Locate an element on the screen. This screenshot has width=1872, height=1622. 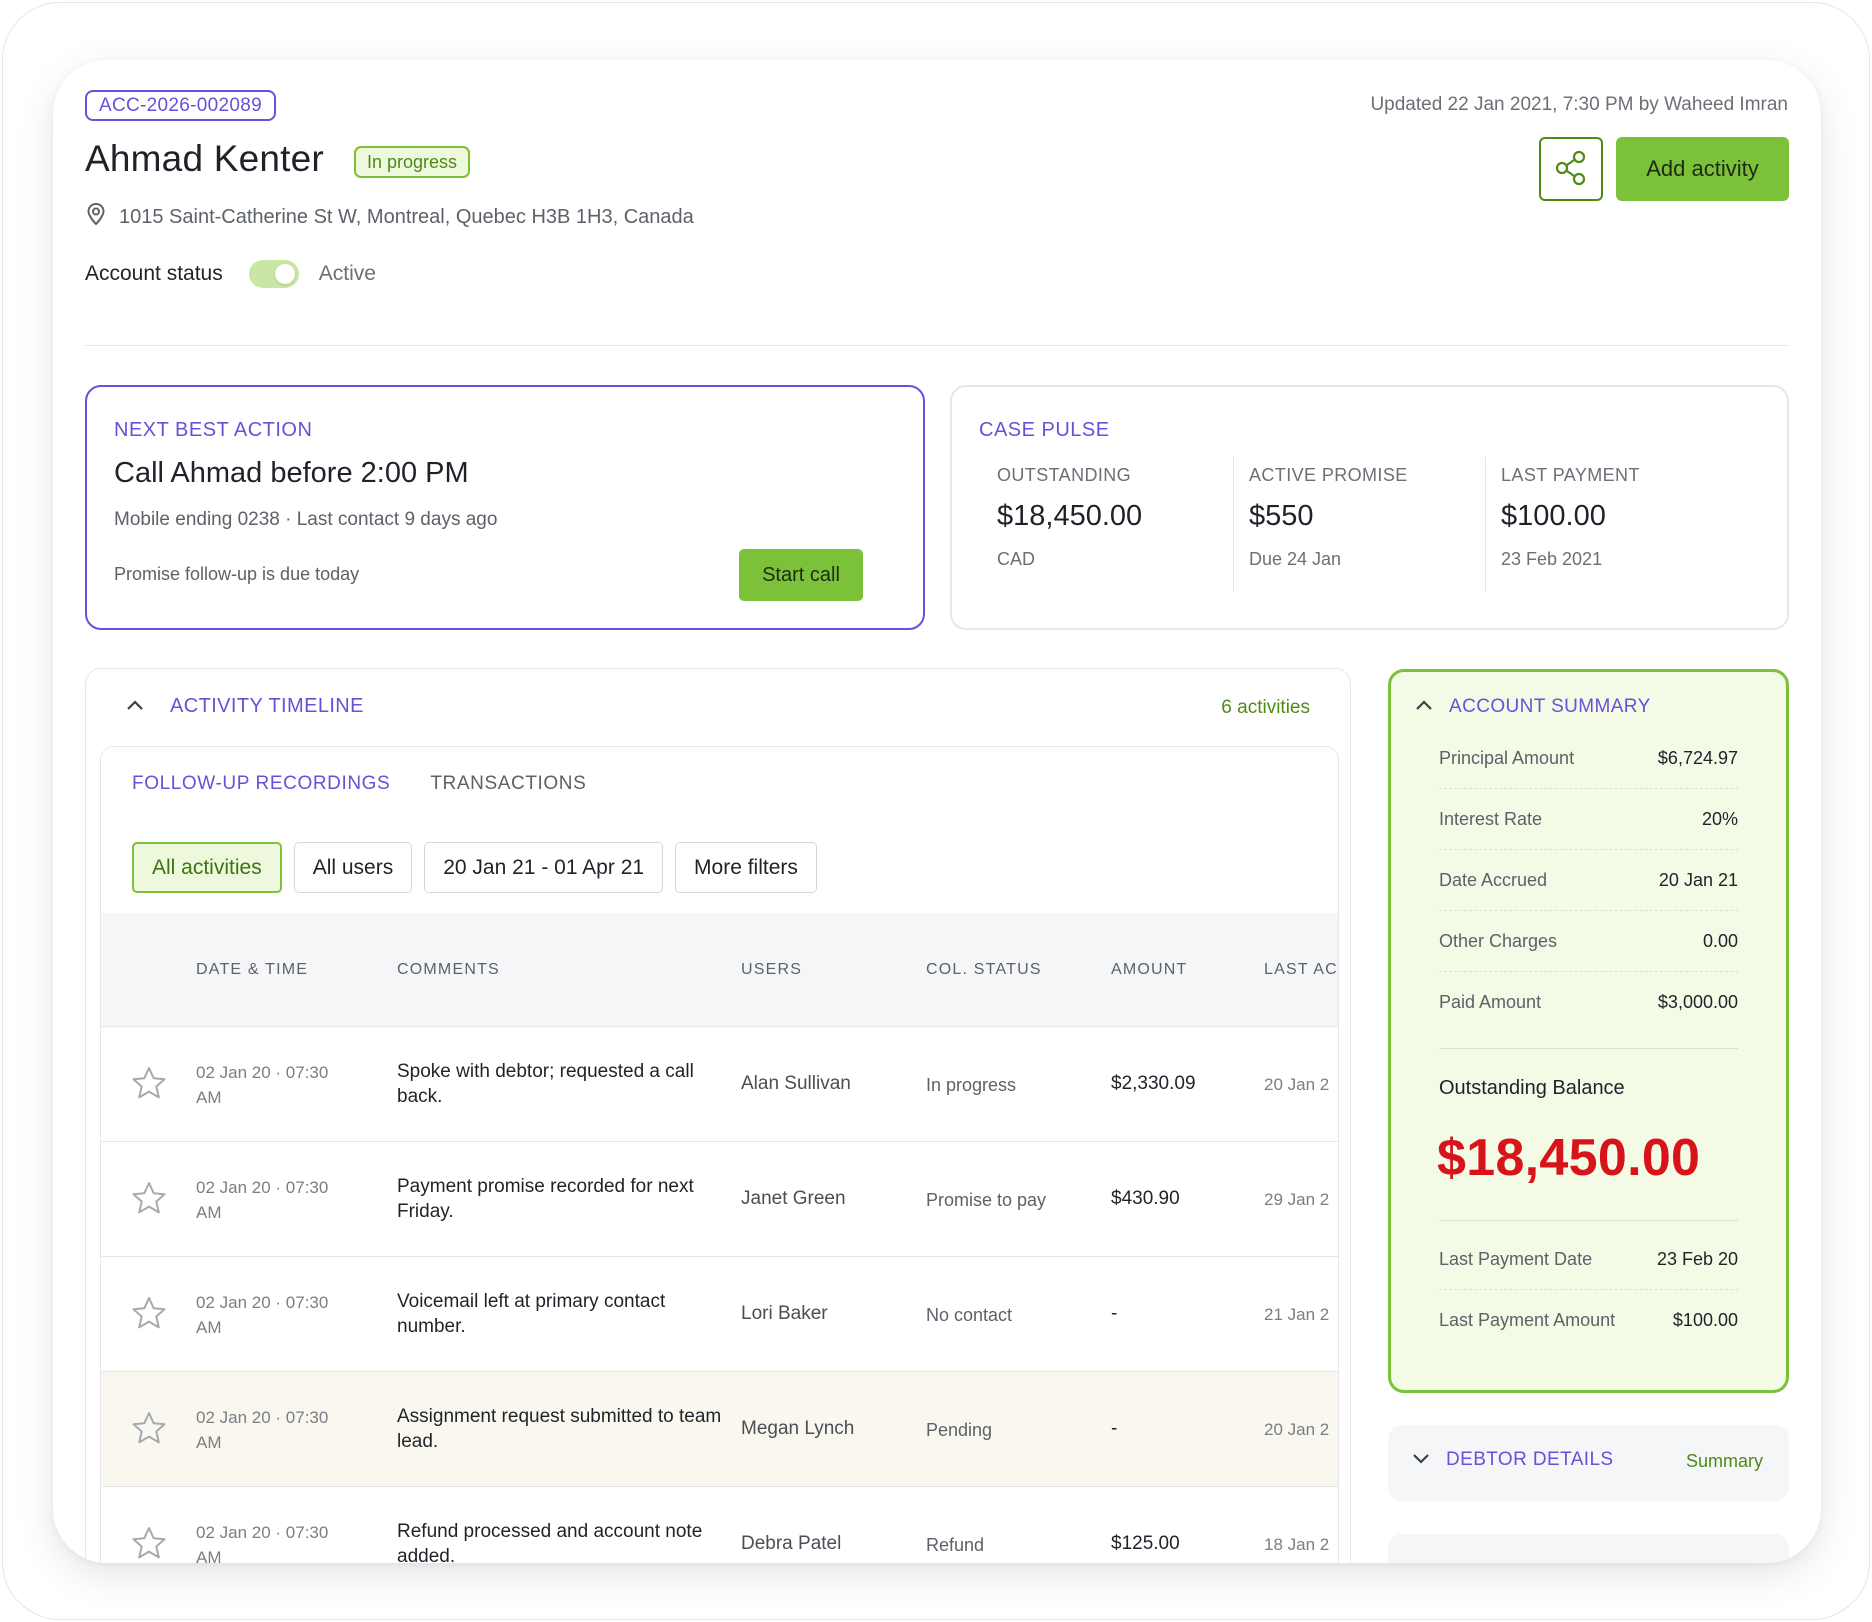
debtor-details-panel: DEBTOR DETAILS Summary is located at coordinates (1588, 1463).